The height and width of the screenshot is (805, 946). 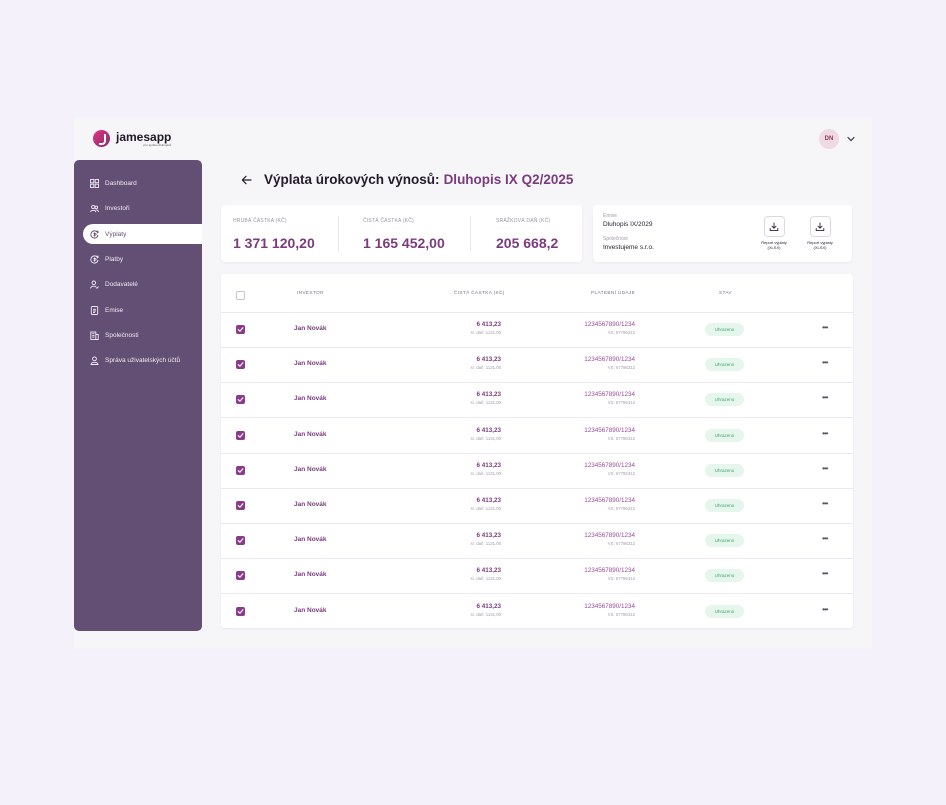 I want to click on building-icon, so click(x=94, y=335).